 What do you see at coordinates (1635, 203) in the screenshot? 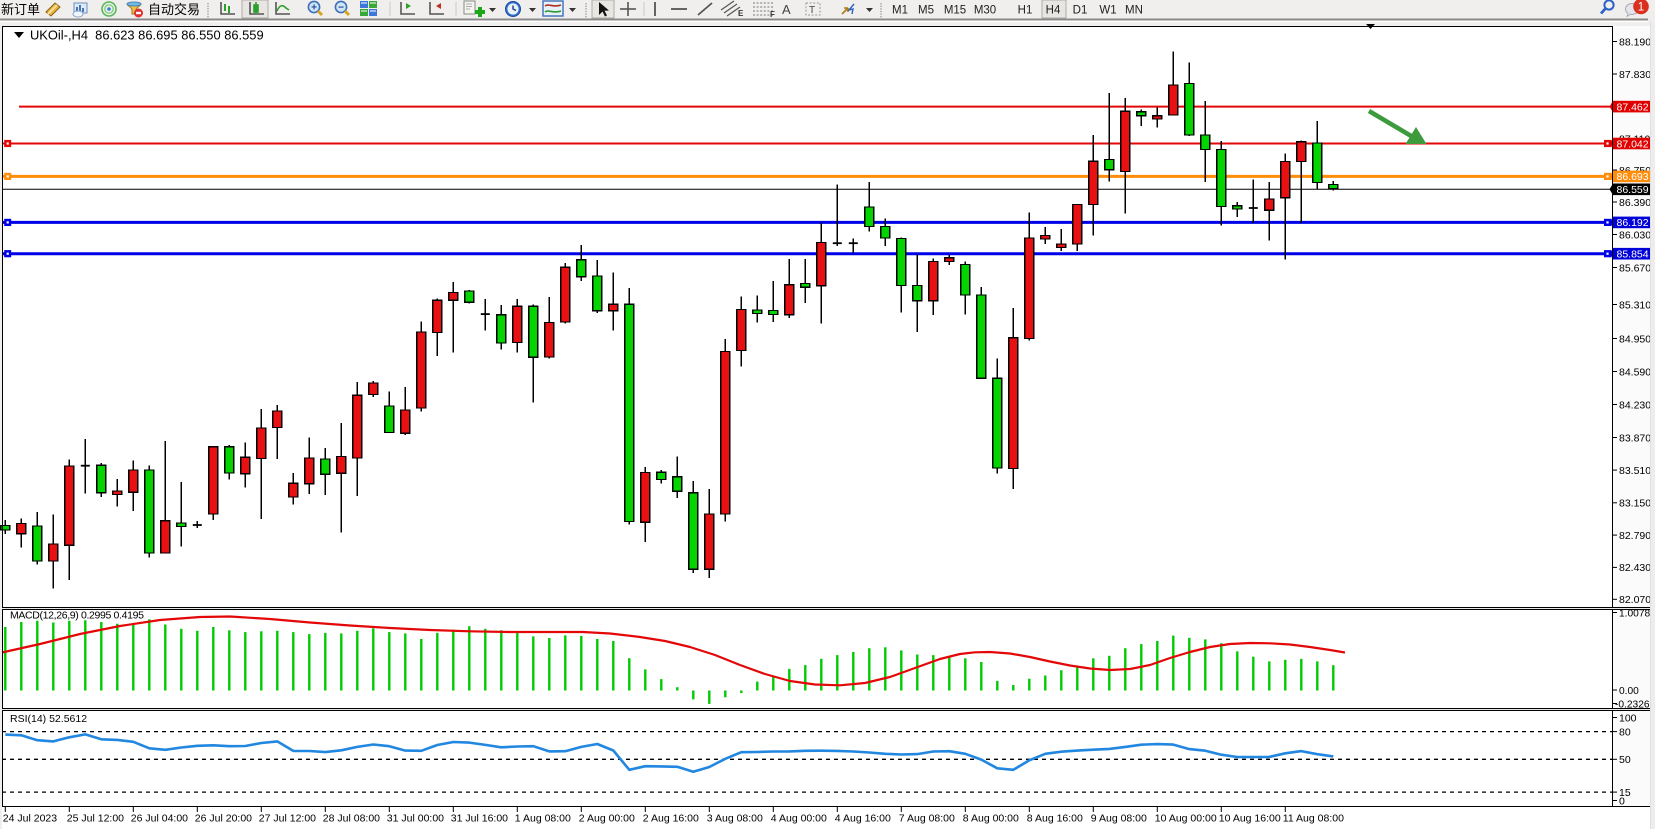
I see `svg-text: 86.390` at bounding box center [1635, 203].